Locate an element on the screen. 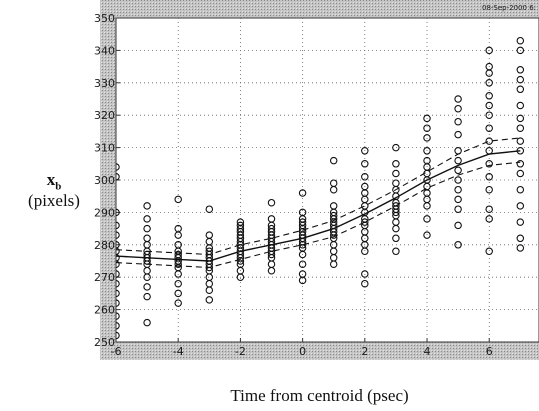  x-tick-label: -2 is located at coordinates (240, 351).